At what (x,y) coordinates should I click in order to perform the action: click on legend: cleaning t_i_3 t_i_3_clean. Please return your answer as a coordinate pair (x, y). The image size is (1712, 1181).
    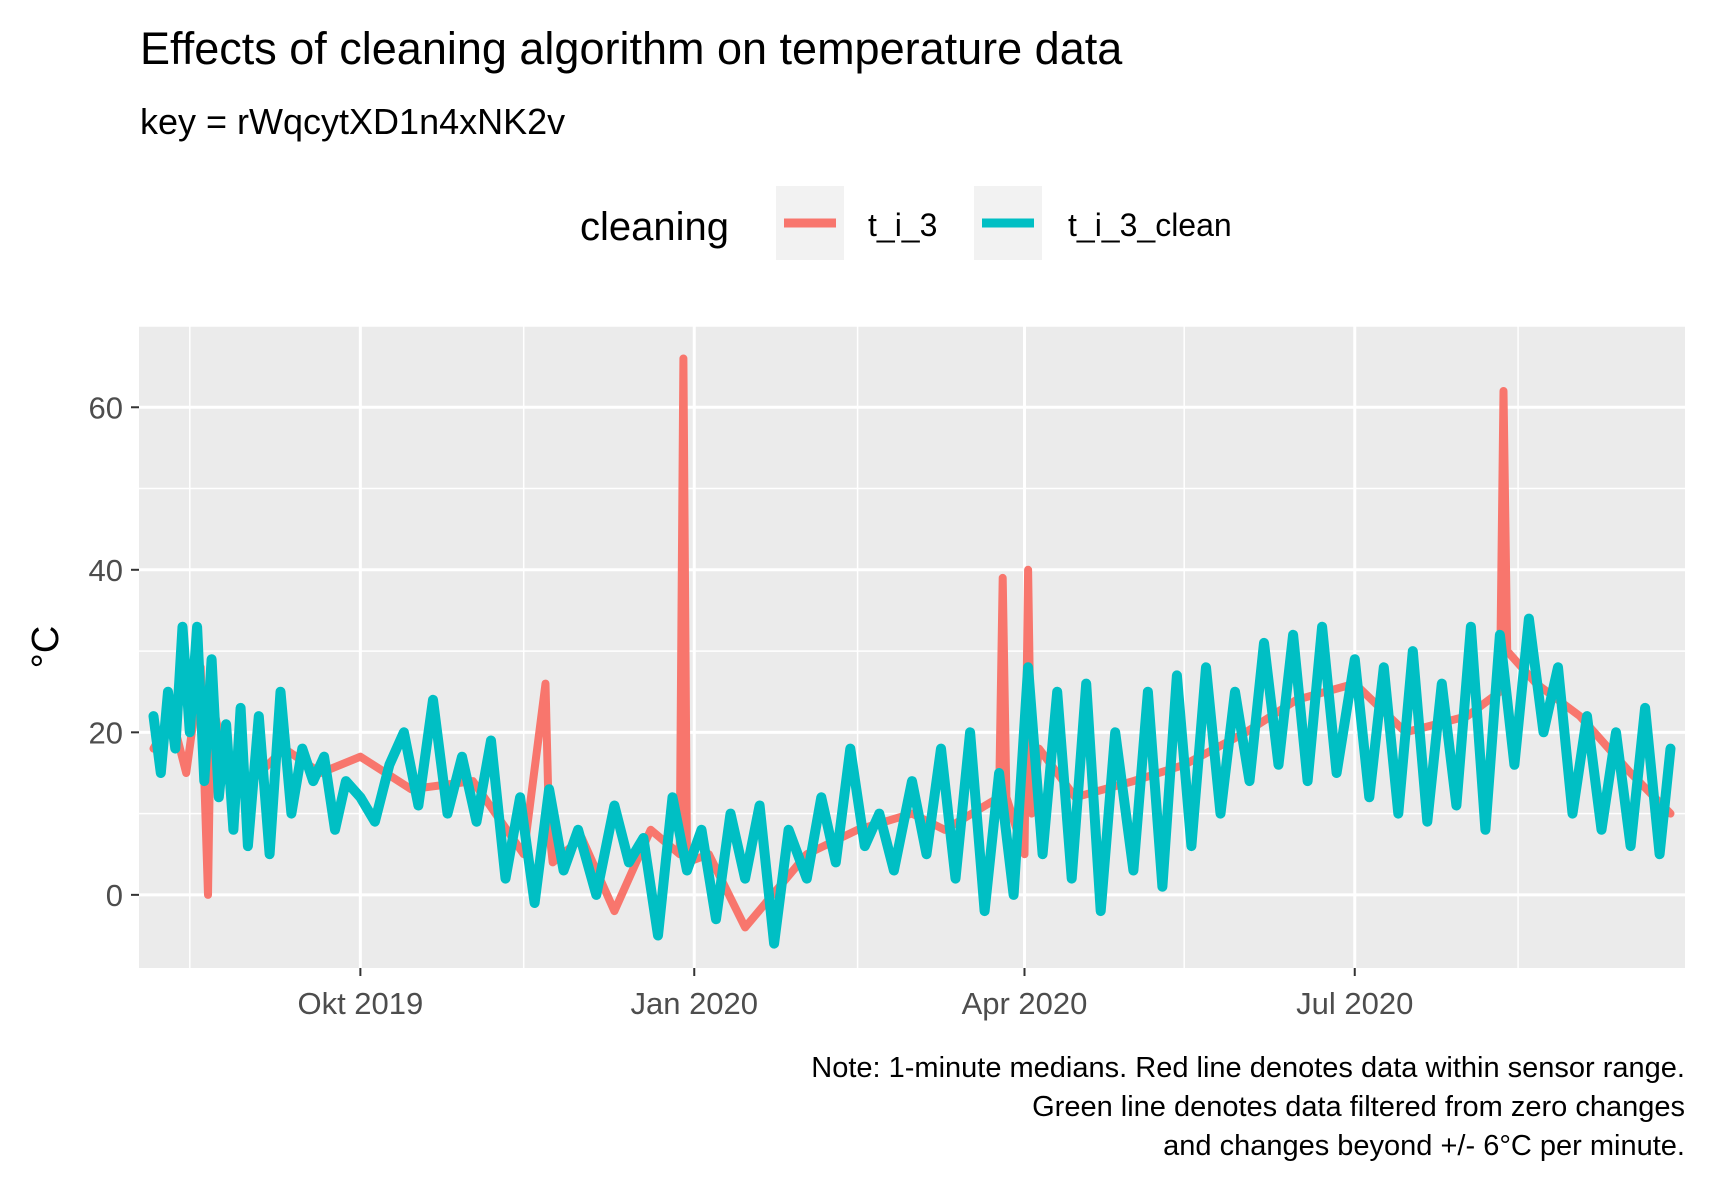
    Looking at the image, I should click on (906, 223).